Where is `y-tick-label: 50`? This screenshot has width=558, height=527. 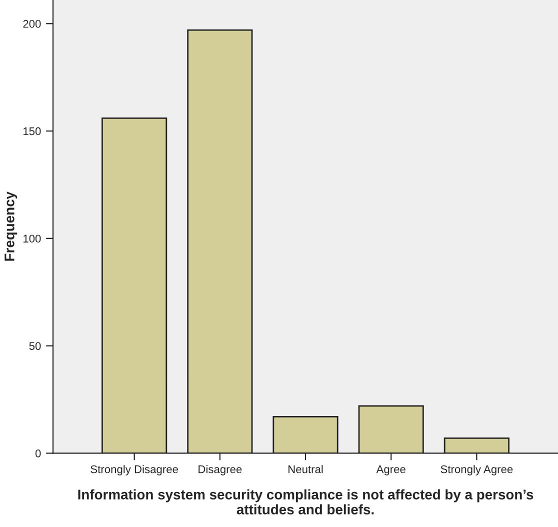 y-tick-label: 50 is located at coordinates (35, 346).